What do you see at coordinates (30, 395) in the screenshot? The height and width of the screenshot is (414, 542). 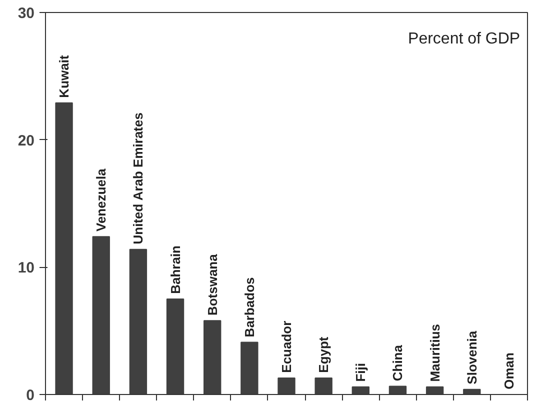 I see `y-tick-label: 0` at bounding box center [30, 395].